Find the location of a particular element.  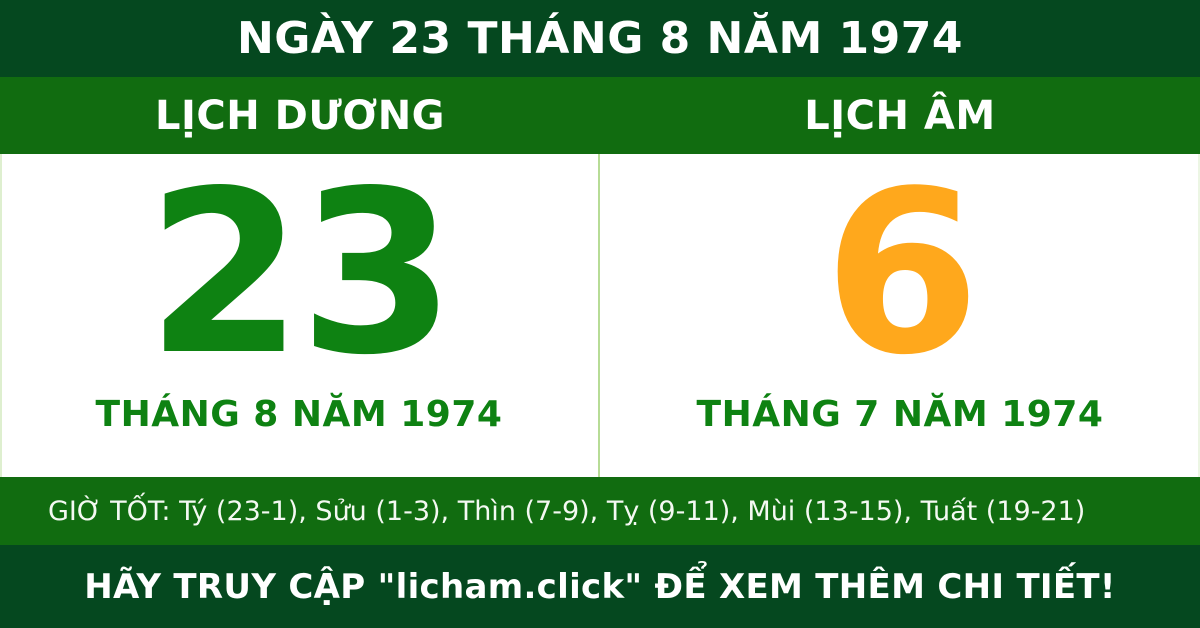

date-title-bar: NGÀY 23 THÁNG 8 NĂM 1974 is located at coordinates (600, 38).